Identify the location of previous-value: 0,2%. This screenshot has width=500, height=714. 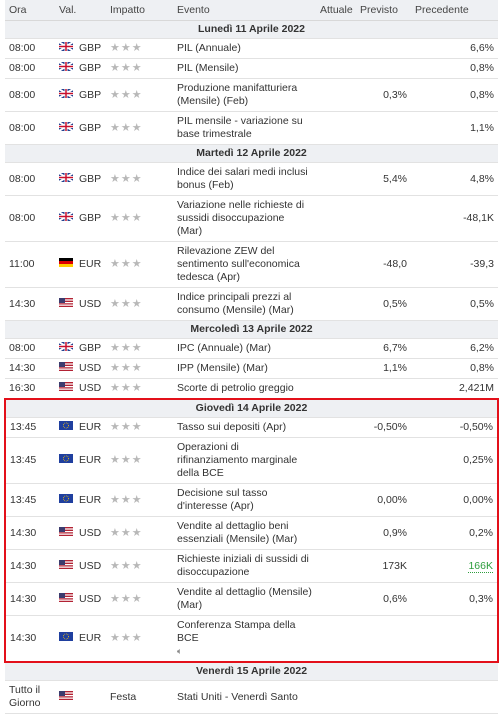
(481, 532).